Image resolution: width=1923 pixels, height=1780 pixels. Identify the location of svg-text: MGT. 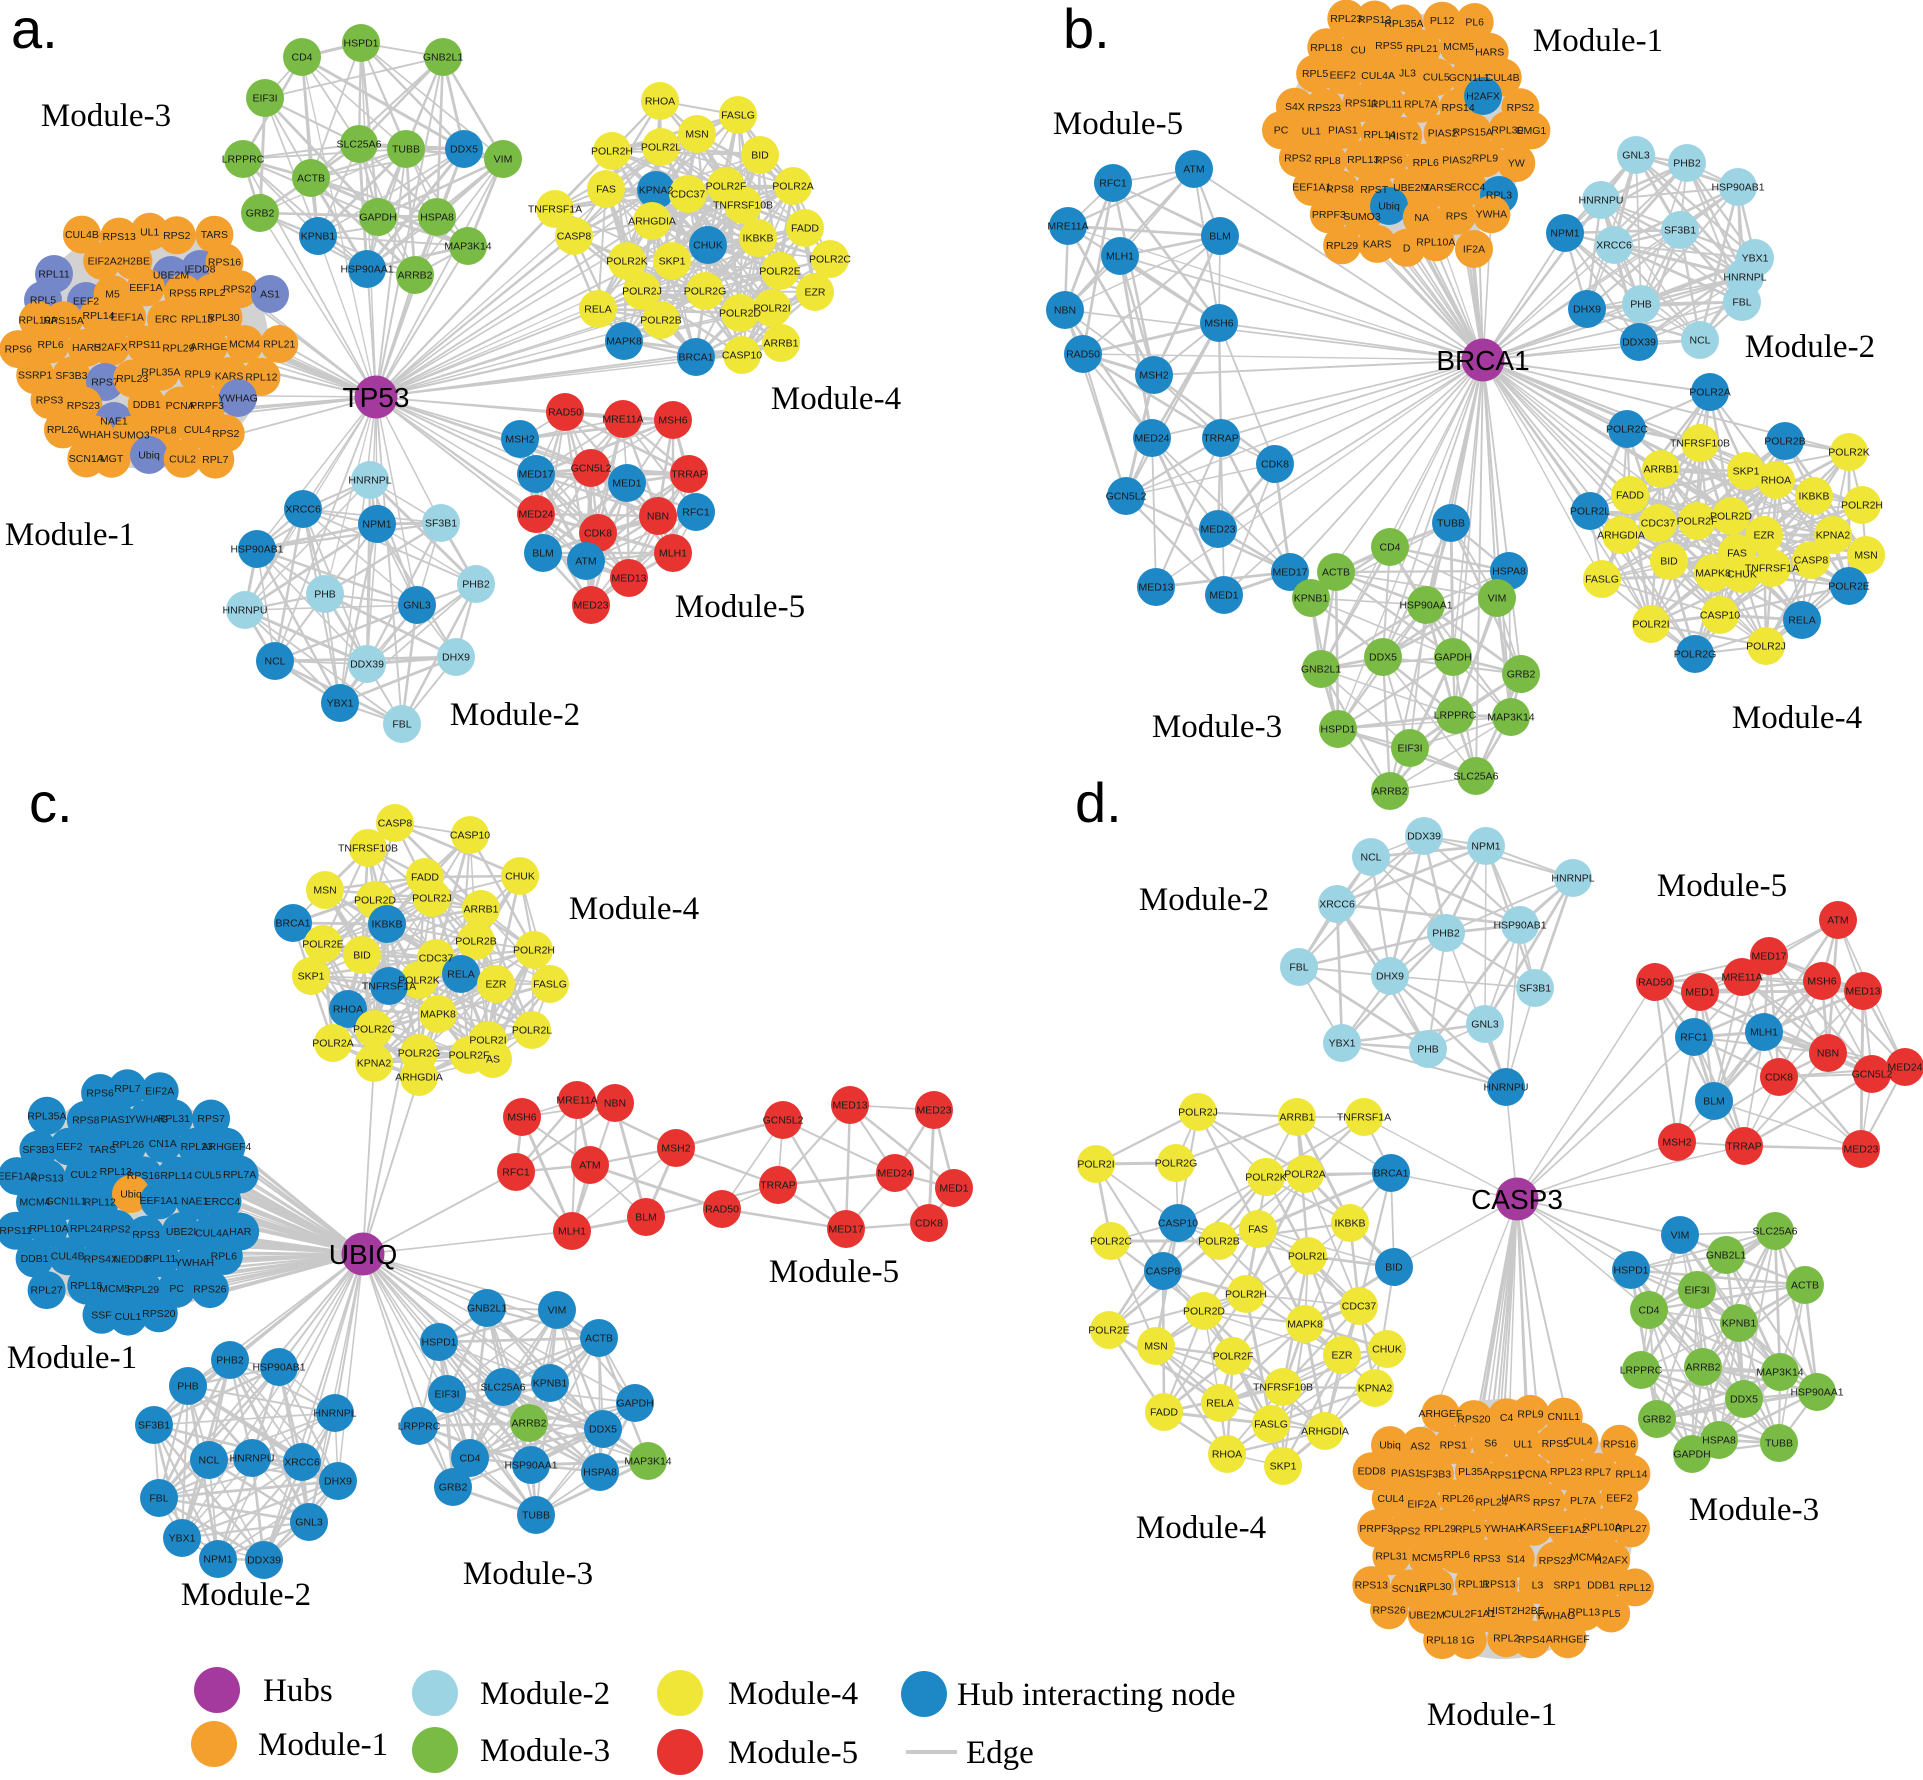
(112, 459).